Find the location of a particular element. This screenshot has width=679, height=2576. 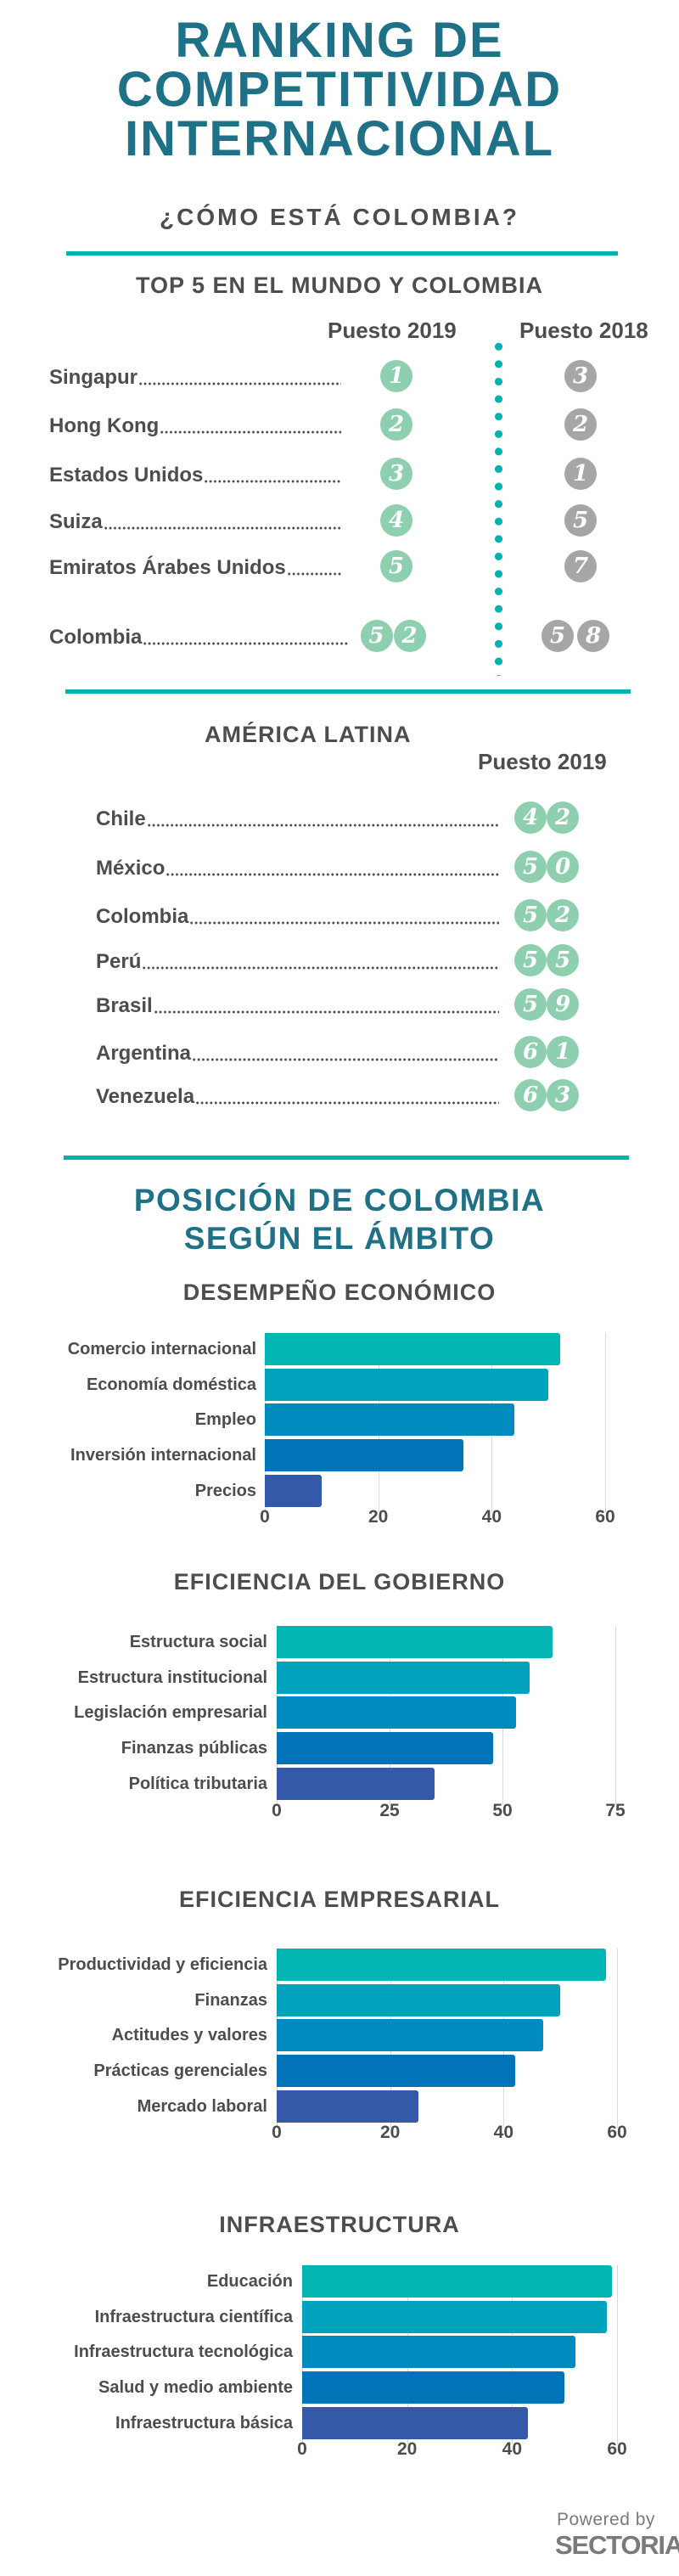

bar-label: Economía doméstica is located at coordinates (171, 1384).